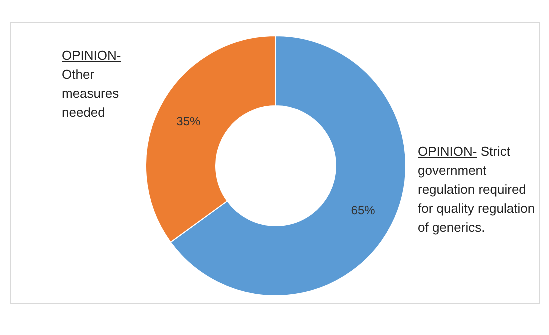  I want to click on slice-label: OPINION- Strict government regulation required for quality regulation of generics., so click(477, 189).